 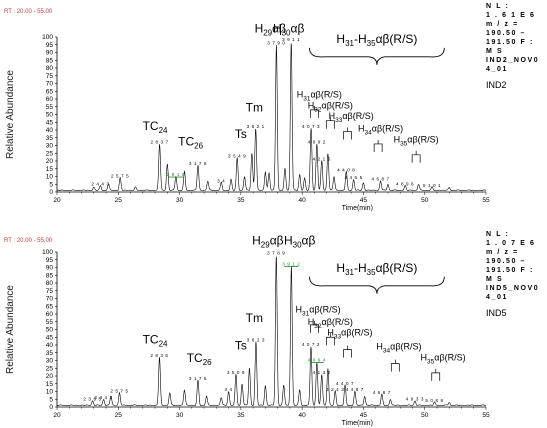 I want to click on panel1-y-tick-label: 95, so click(x=50, y=260).